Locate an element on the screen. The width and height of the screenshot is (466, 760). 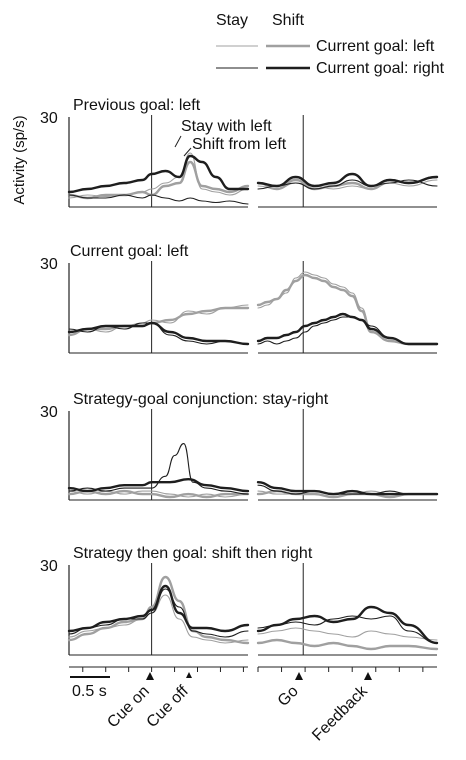
annotation-pointer is located at coordinates (183, 146).